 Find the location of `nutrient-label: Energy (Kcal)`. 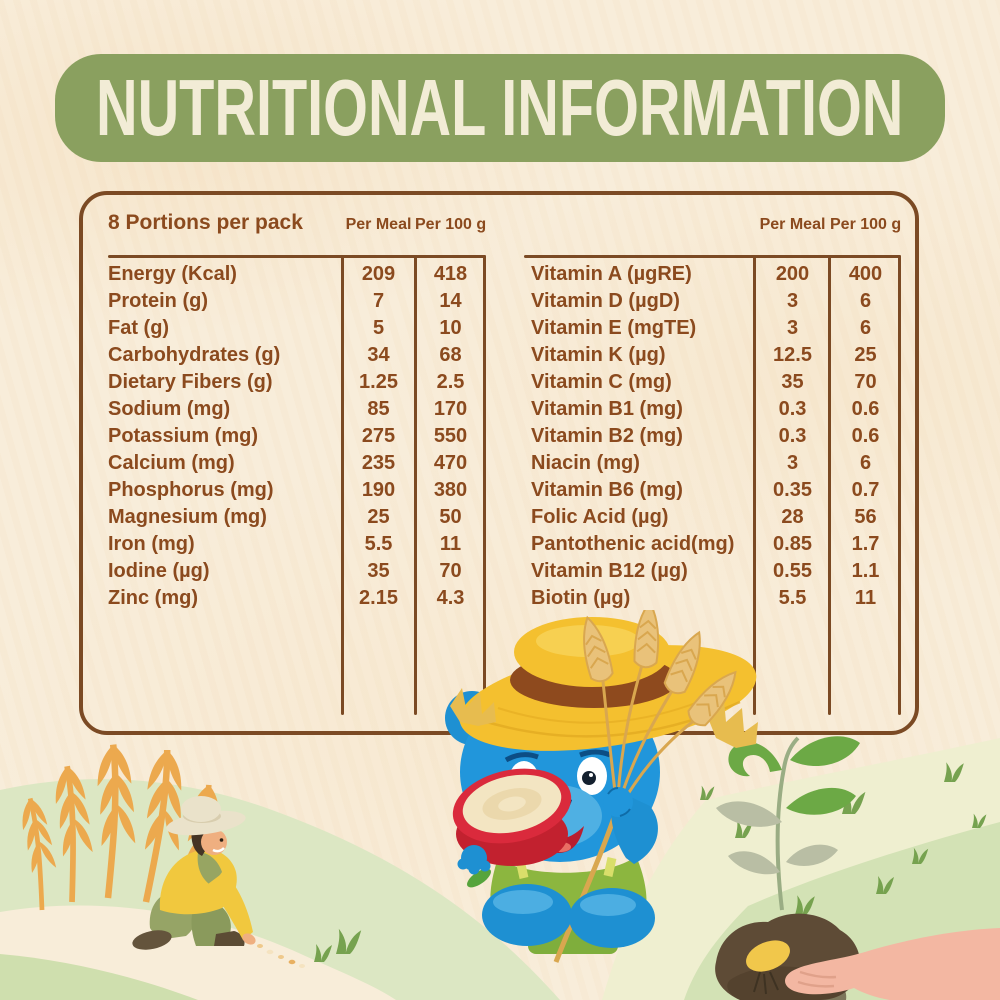

nutrient-label: Energy (Kcal) is located at coordinates (172, 274).